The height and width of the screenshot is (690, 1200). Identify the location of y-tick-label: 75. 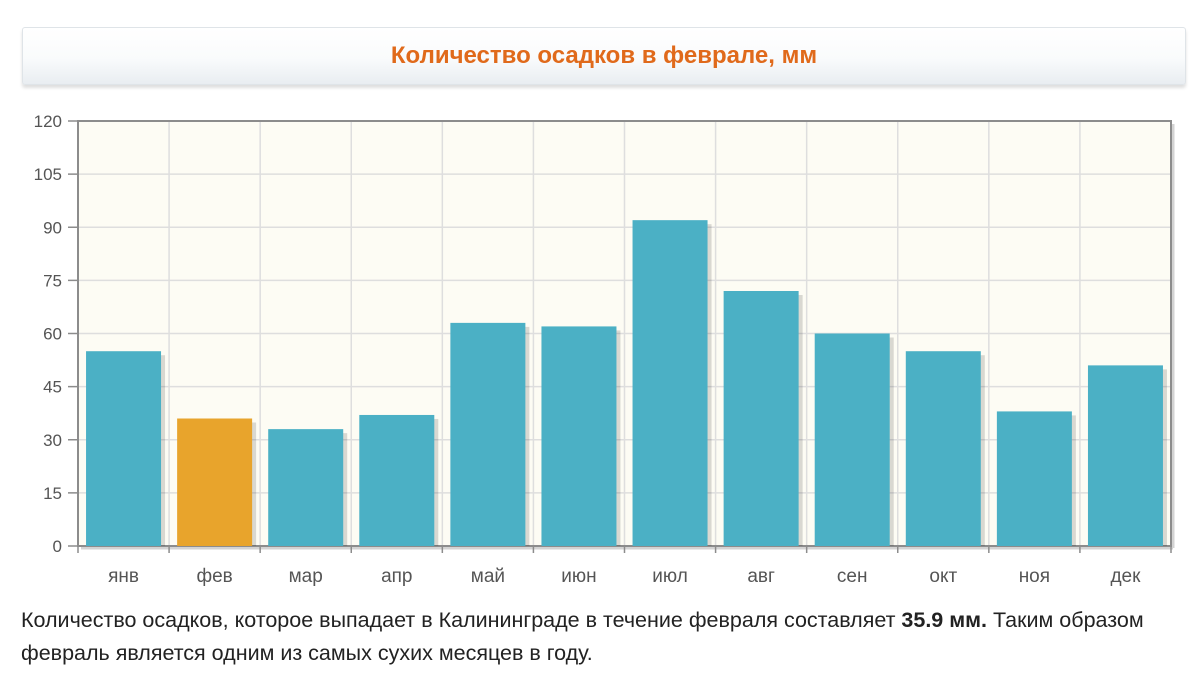
(52, 280).